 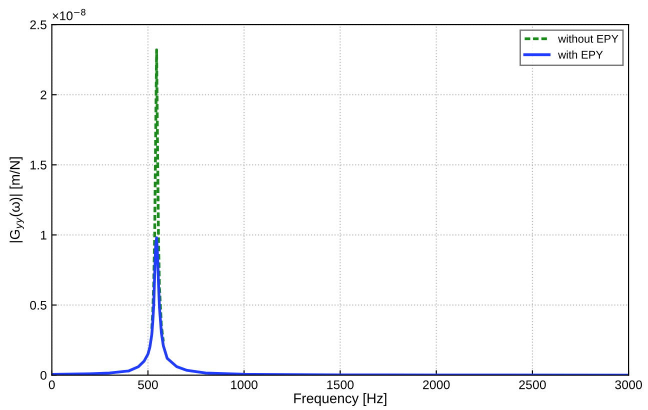 What do you see at coordinates (51, 385) in the screenshot?
I see `x-tick-label: 0` at bounding box center [51, 385].